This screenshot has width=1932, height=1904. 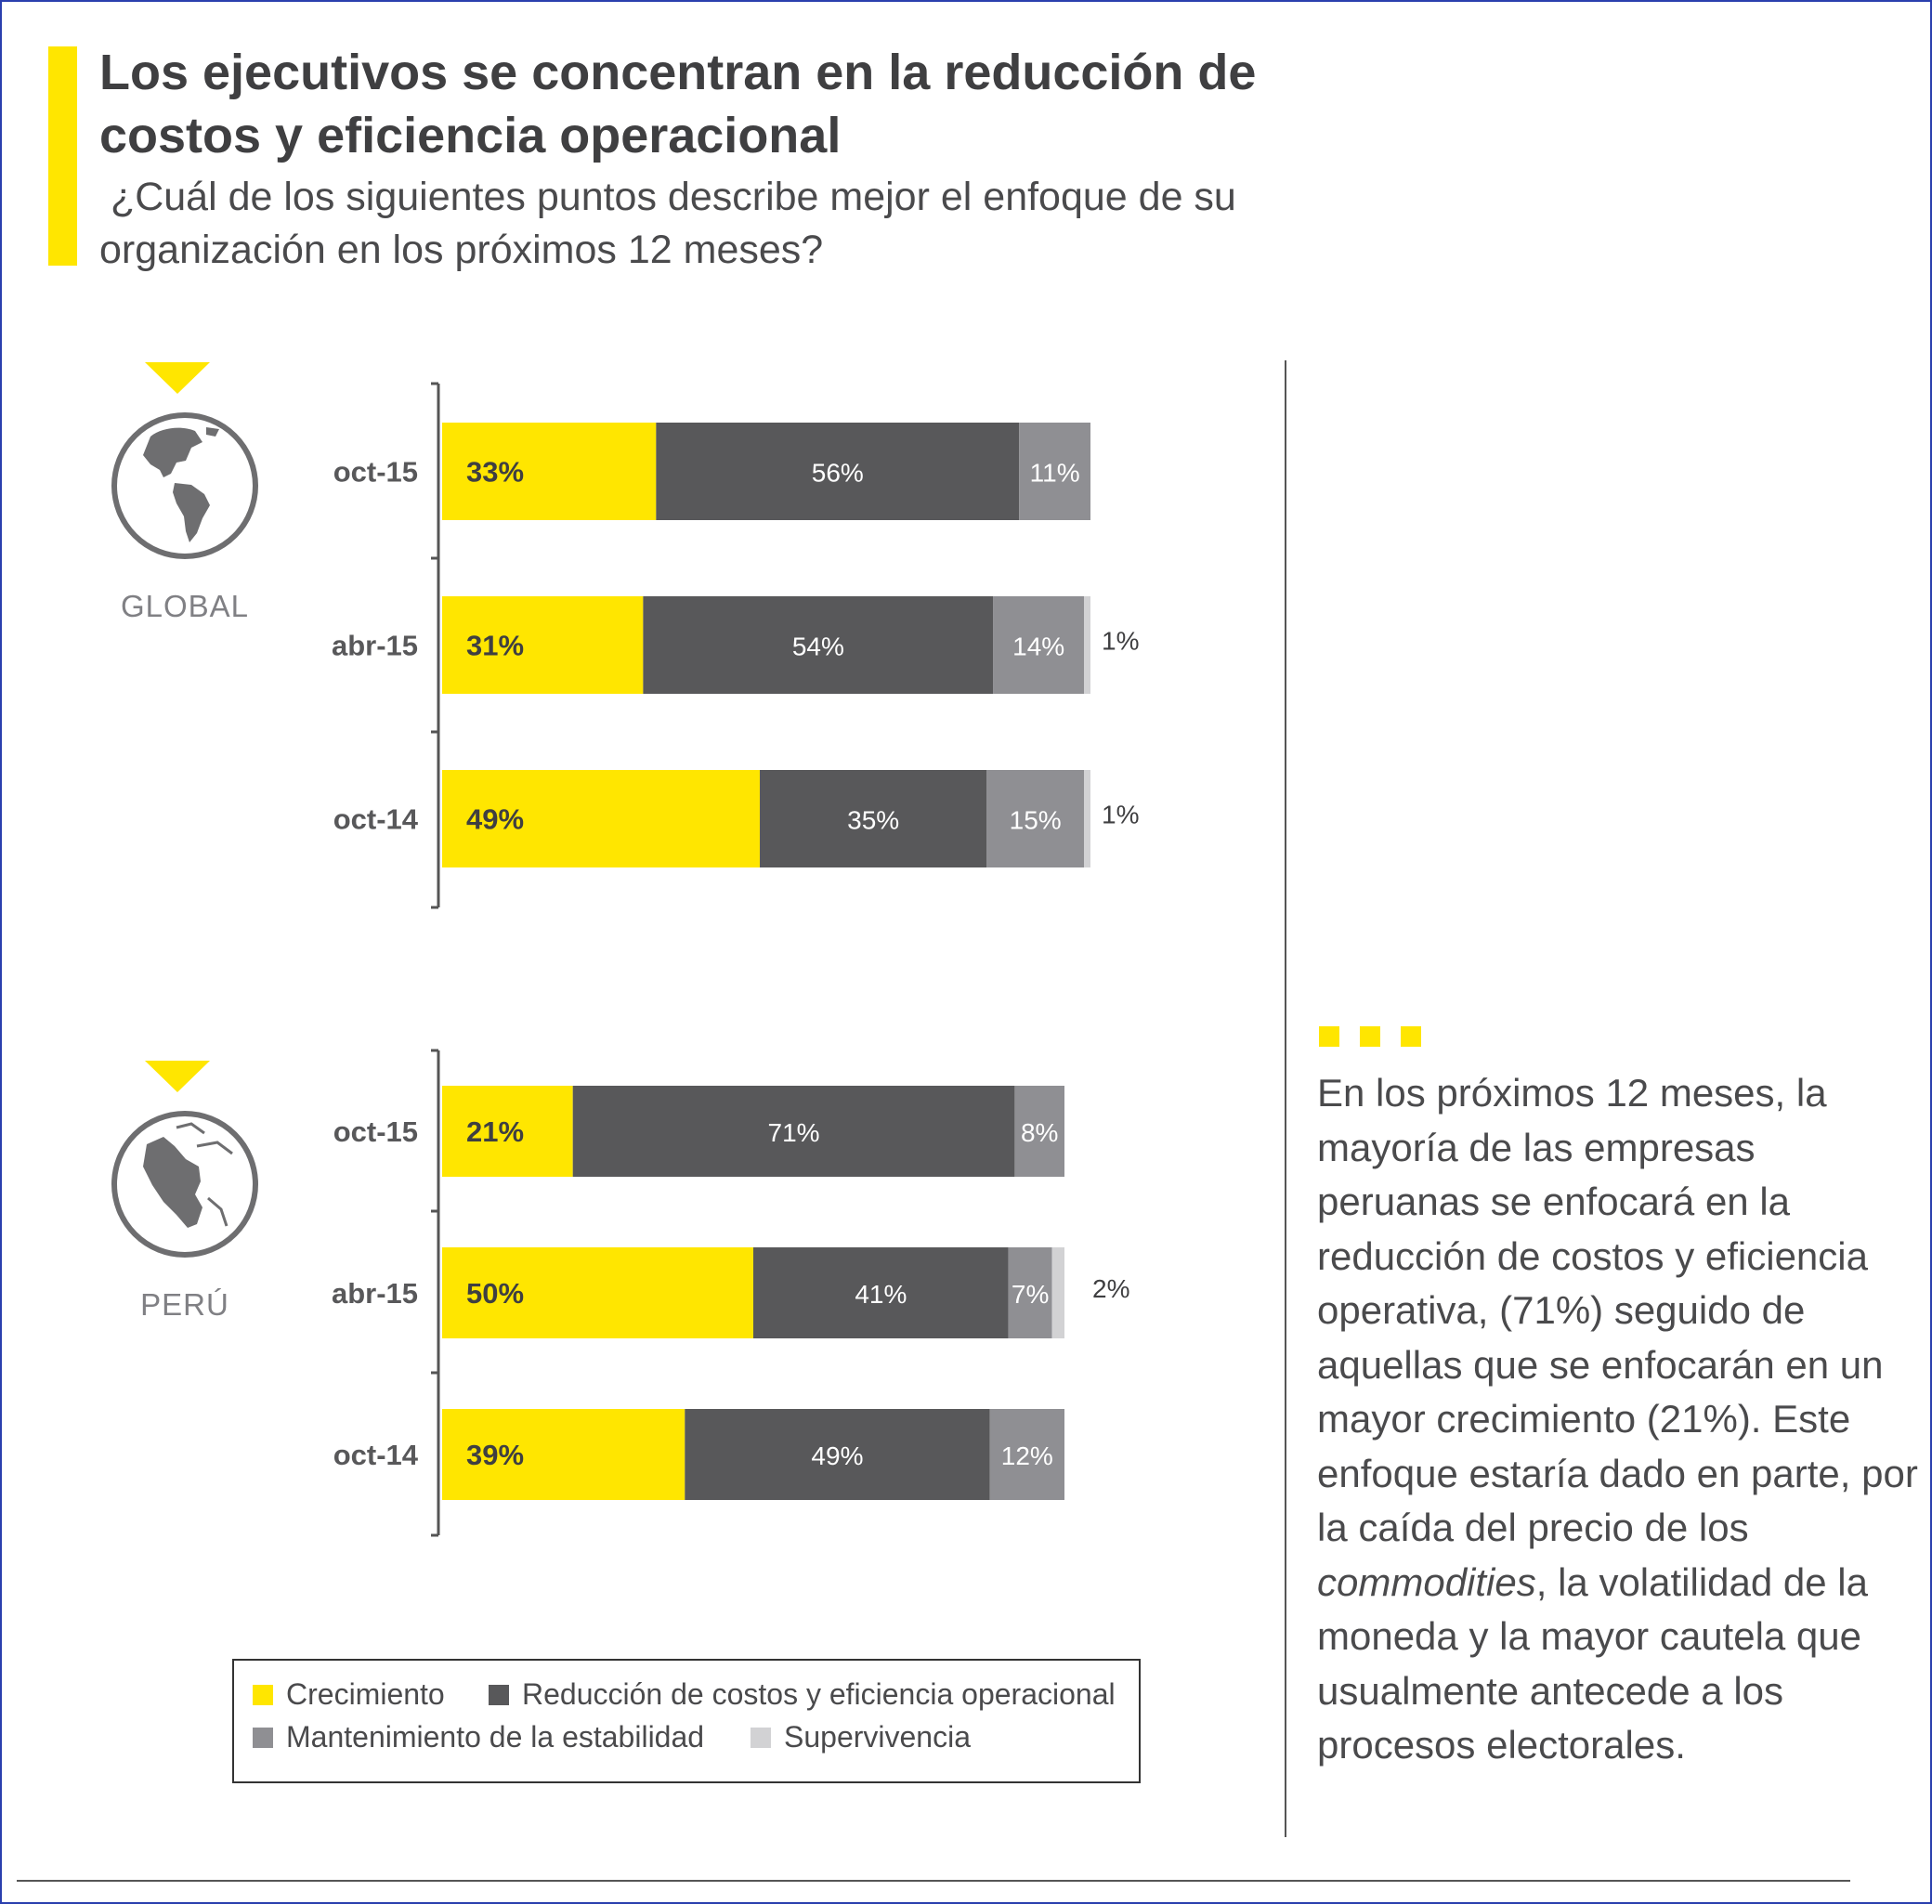 I want to click on data-label: 54%, so click(x=818, y=646).